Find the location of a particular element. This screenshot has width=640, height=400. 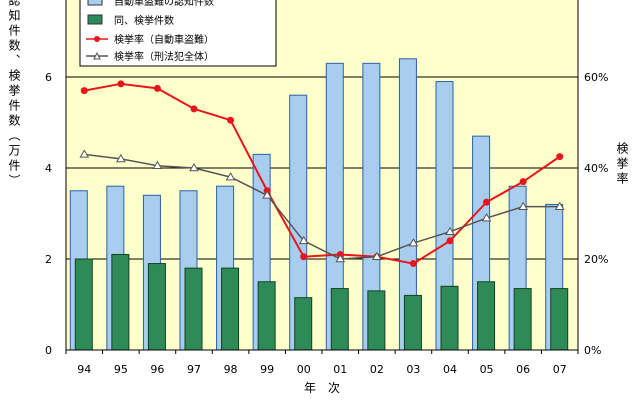

left-tick-label: 2 is located at coordinates (48, 259).